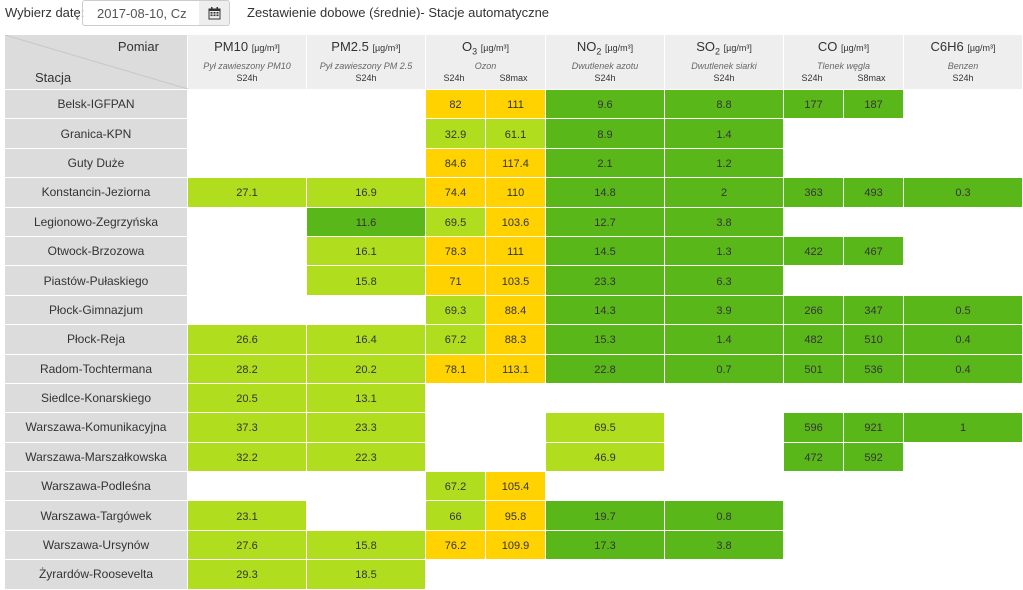 This screenshot has width=1023, height=590. I want to click on measurement-cell: 0.7, so click(724, 368).